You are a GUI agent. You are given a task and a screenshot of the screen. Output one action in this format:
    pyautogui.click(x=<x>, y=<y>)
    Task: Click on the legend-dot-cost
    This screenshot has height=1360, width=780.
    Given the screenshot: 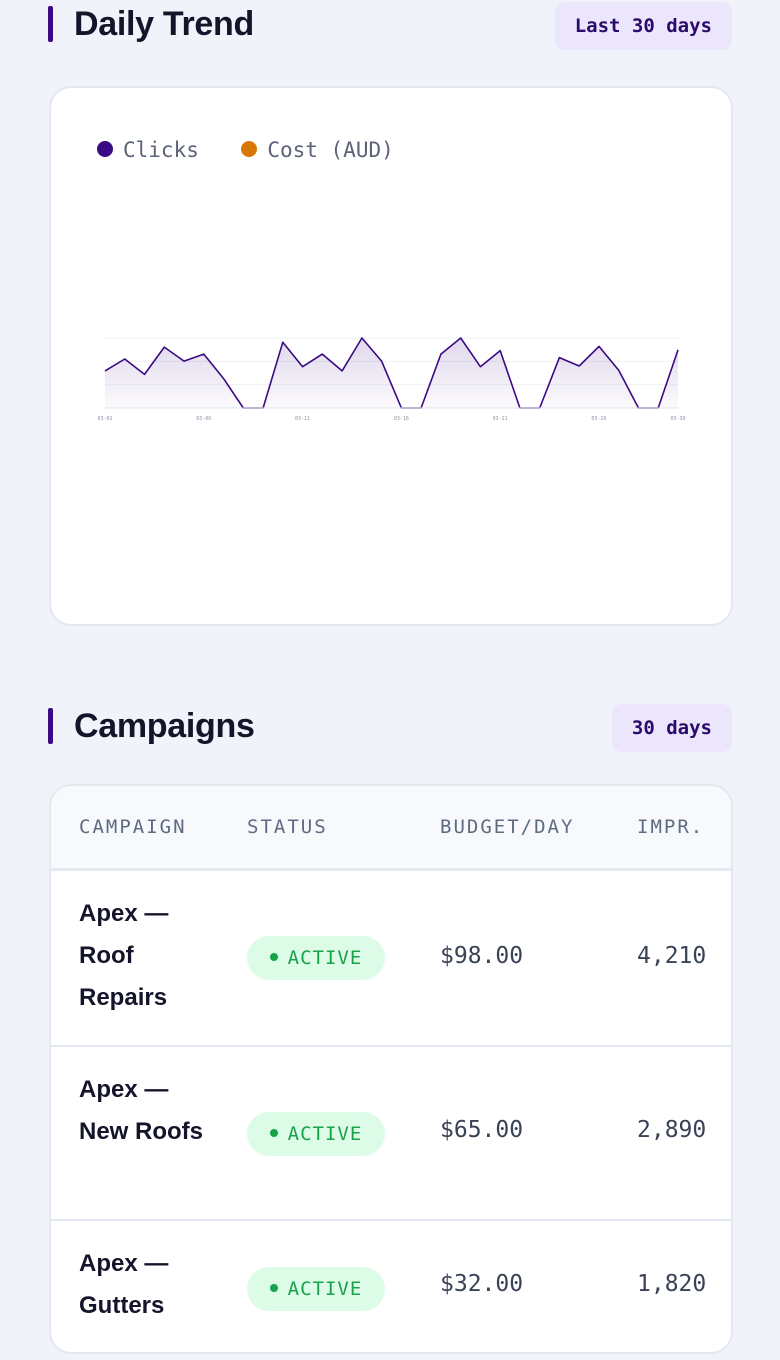 What is the action you would take?
    pyautogui.click(x=249, y=149)
    